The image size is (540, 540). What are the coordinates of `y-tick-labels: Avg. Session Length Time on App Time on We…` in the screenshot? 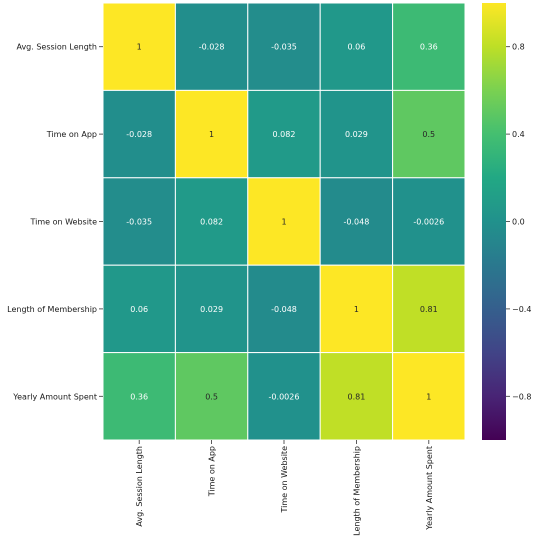 It's located at (55, 222).